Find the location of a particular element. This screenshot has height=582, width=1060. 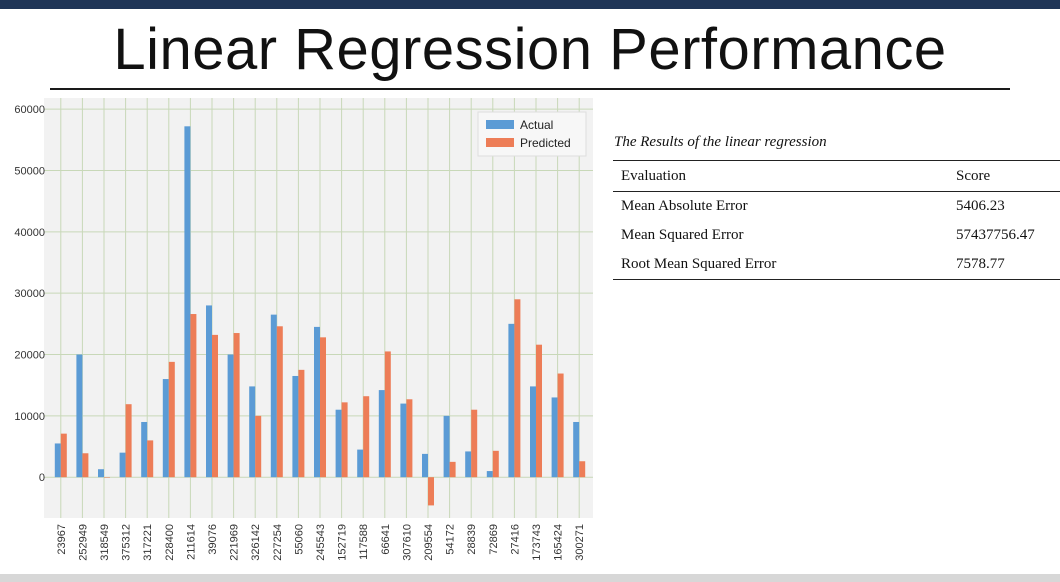

title-underline is located at coordinates (530, 89).